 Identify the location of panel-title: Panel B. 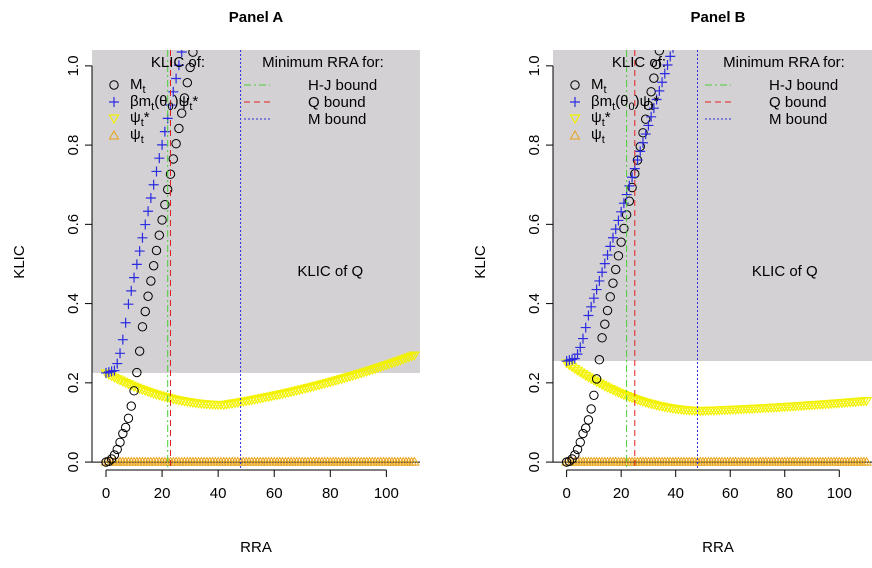
(717, 17).